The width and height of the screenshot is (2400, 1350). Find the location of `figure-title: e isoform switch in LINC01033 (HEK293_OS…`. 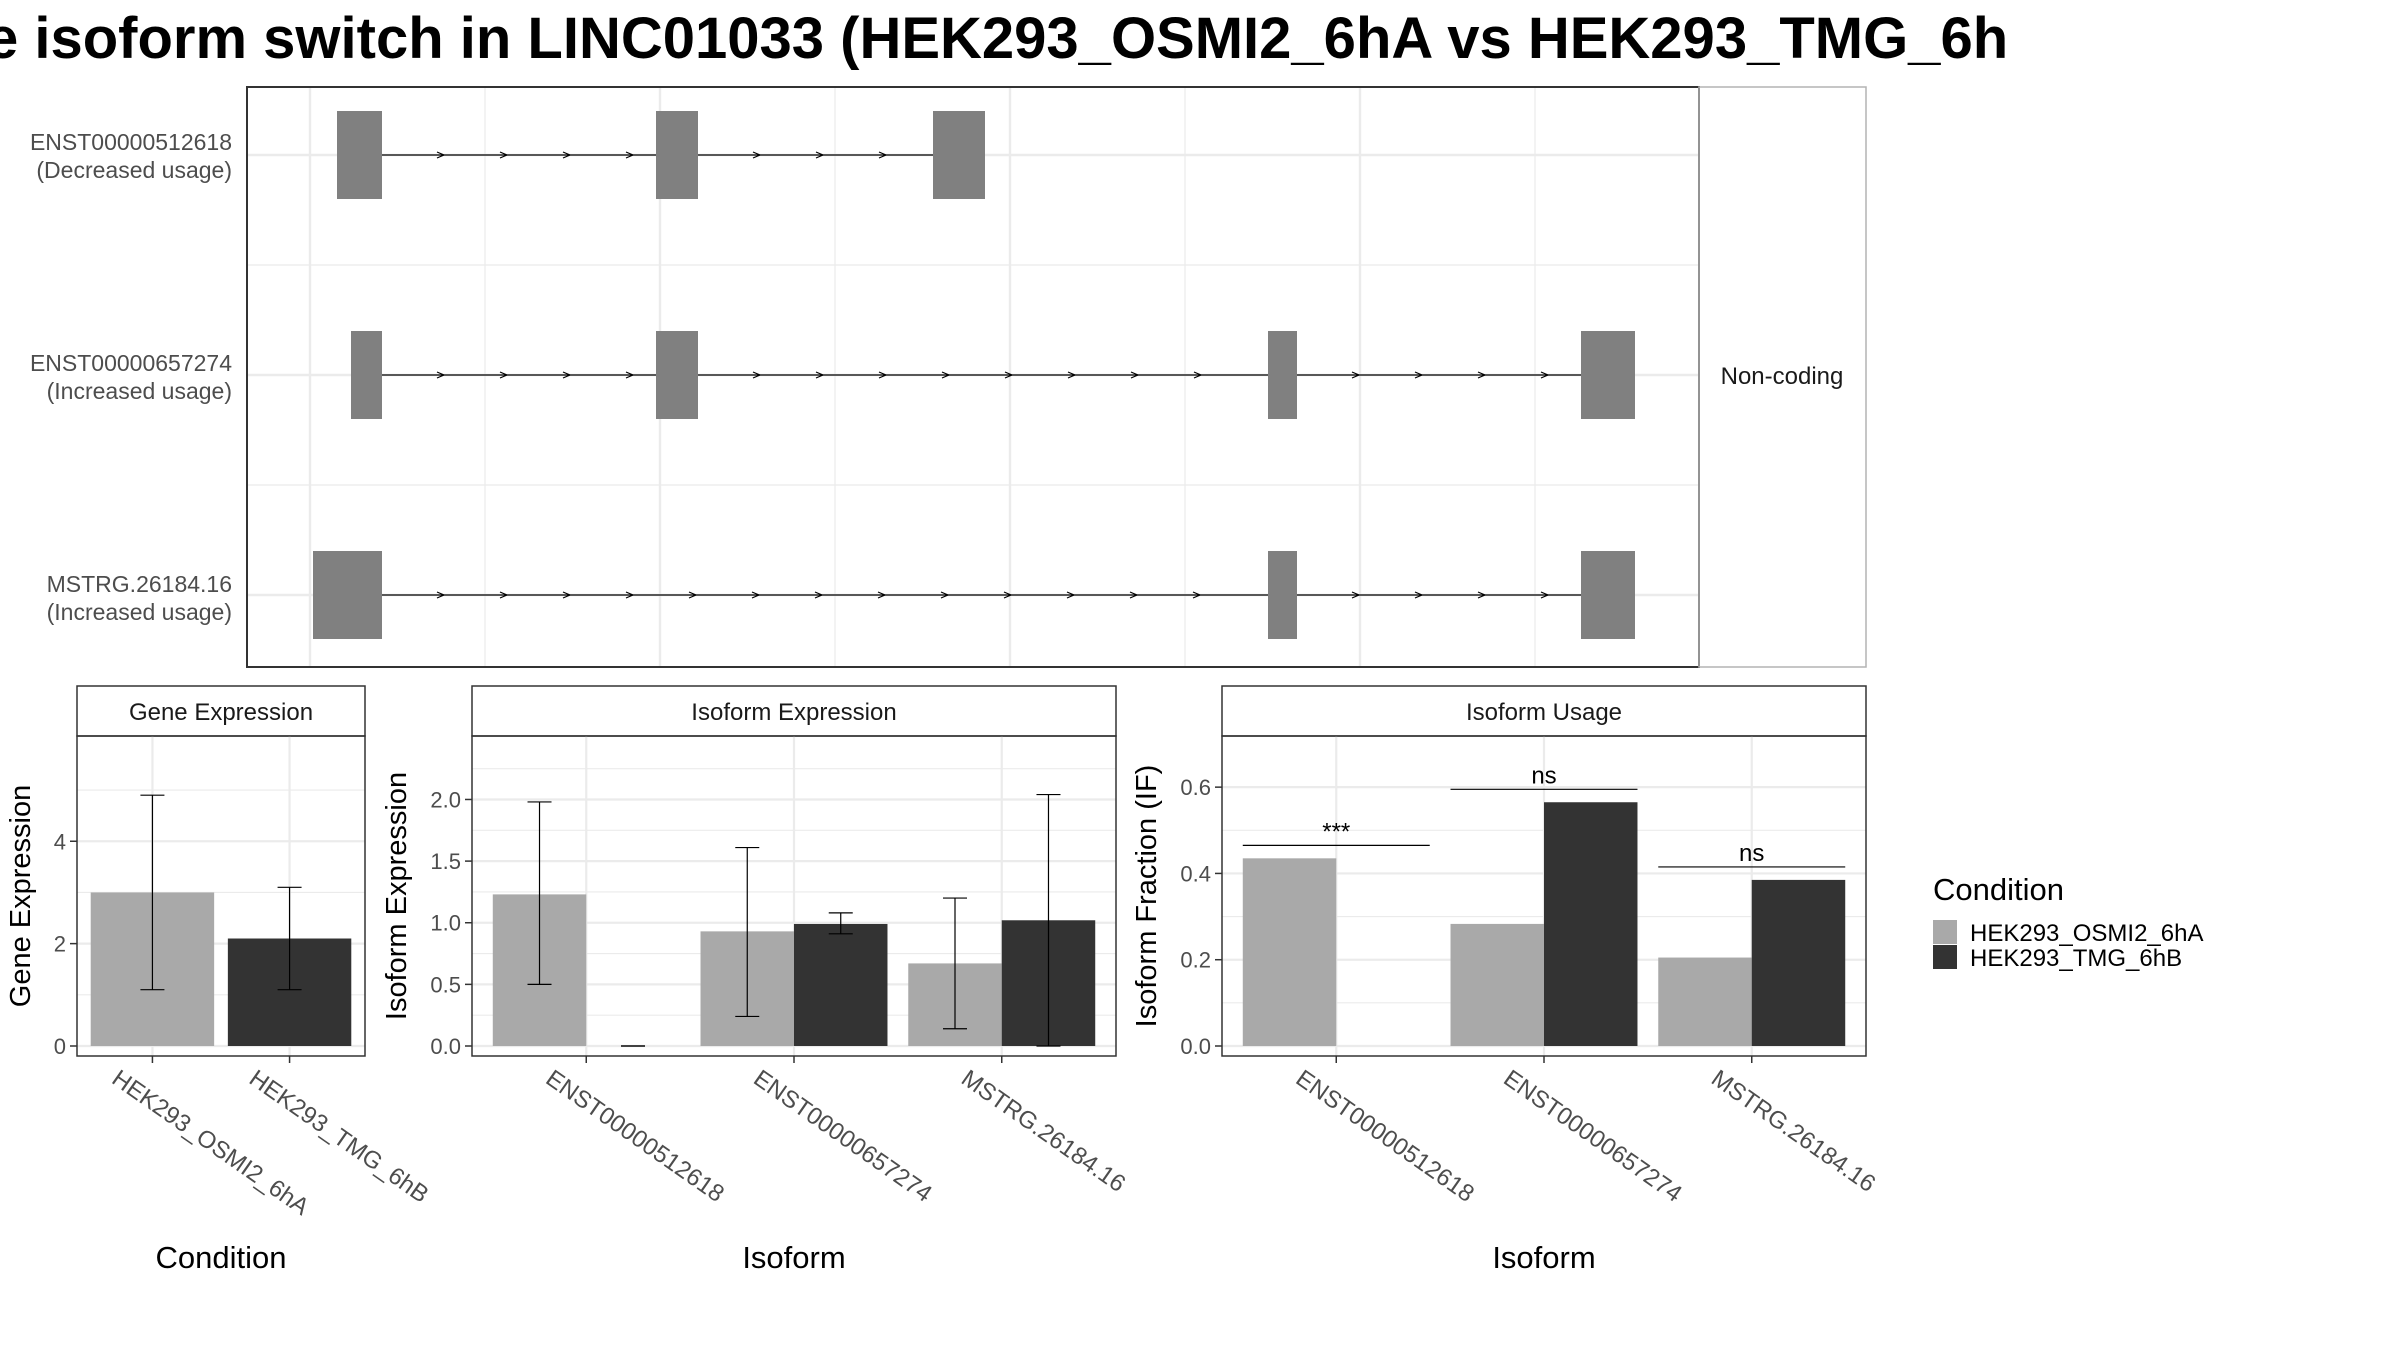

figure-title: e isoform switch in LINC01033 (HEK293_OS… is located at coordinates (1004, 38).